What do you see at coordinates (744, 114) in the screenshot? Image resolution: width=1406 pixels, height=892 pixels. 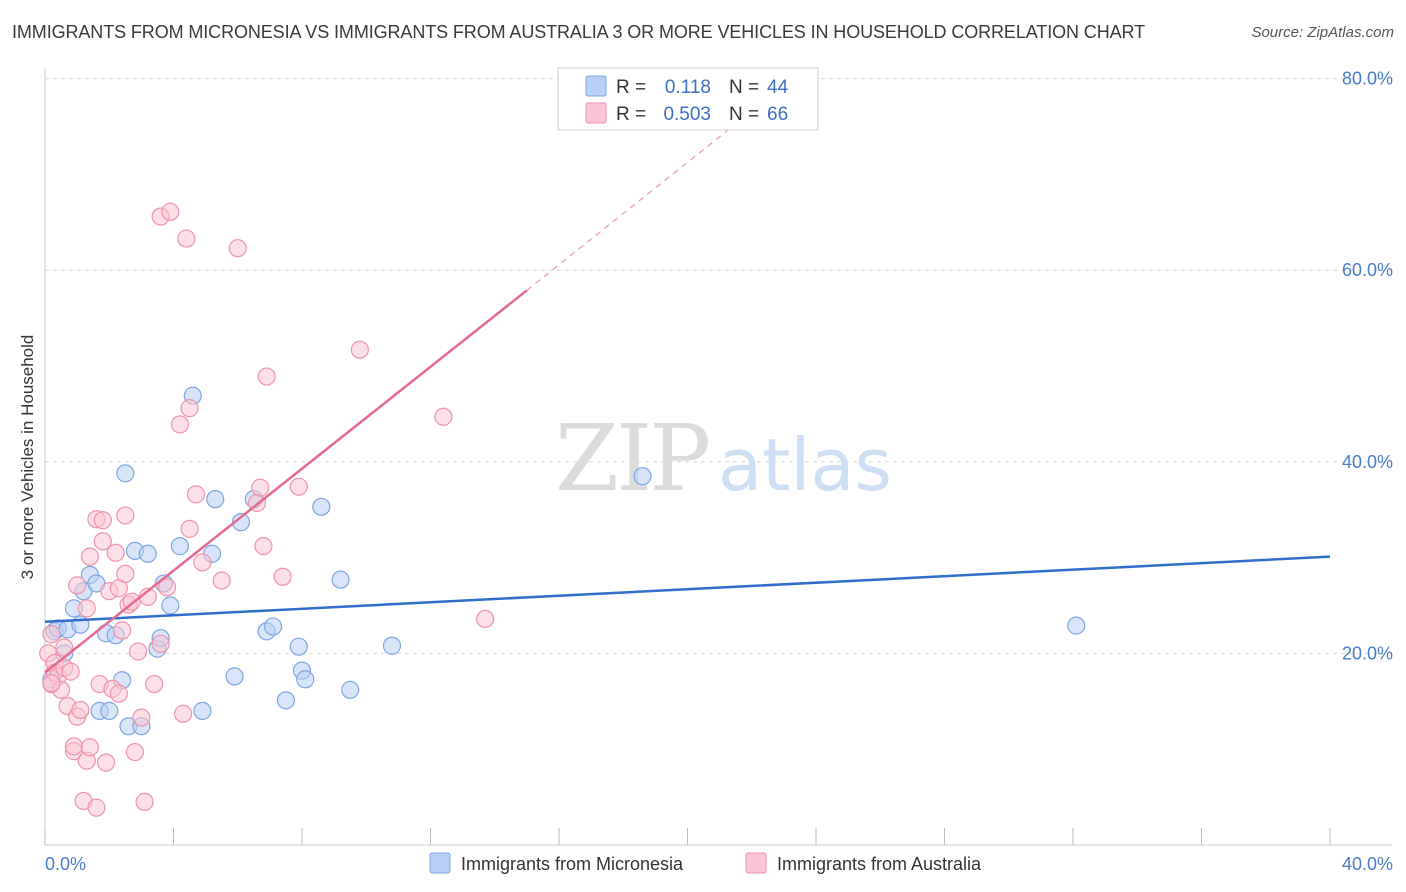 I see `legend-n-label-2: N =` at bounding box center [744, 114].